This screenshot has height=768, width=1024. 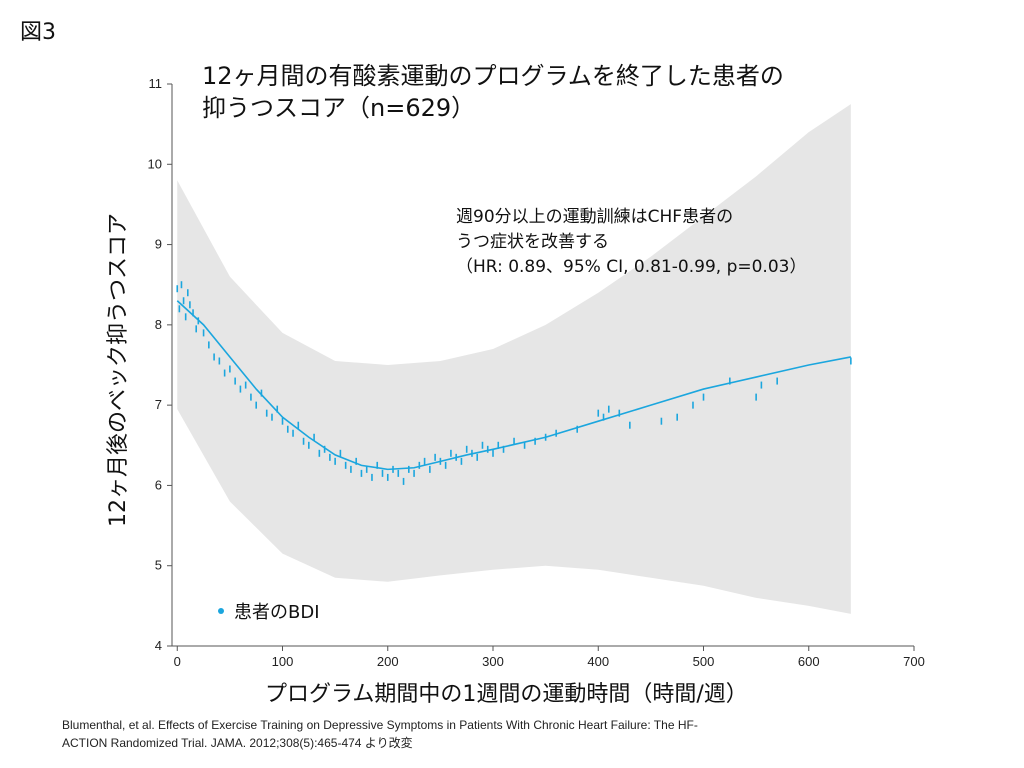 I want to click on y-axis-label-container: 12ヶ月後のベック抑うつスコア, so click(x=116, y=370).